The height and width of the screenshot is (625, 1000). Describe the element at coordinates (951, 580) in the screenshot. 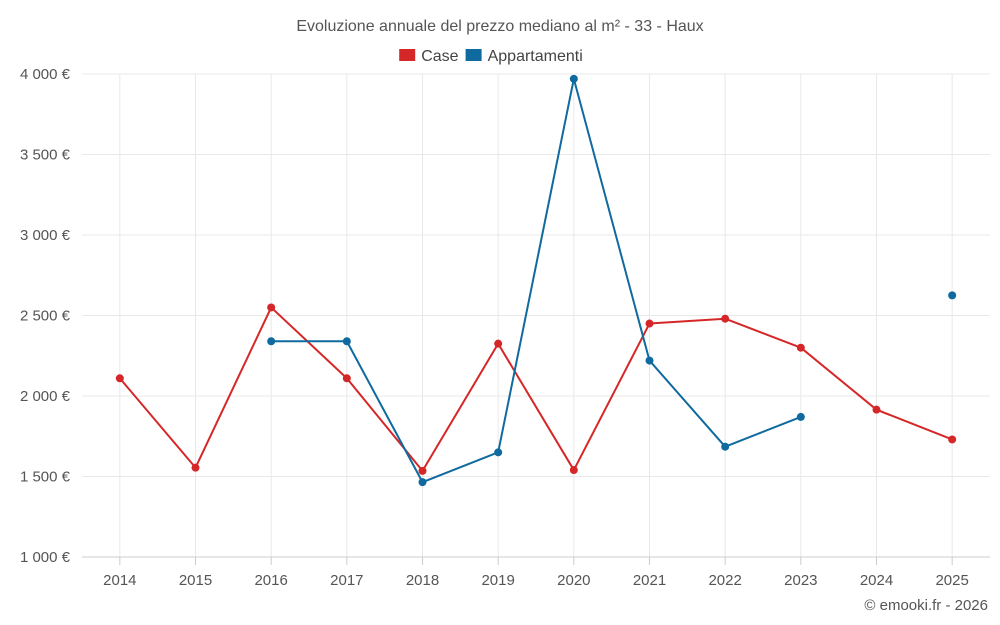

I see `x-tick-label: 2025` at that location.